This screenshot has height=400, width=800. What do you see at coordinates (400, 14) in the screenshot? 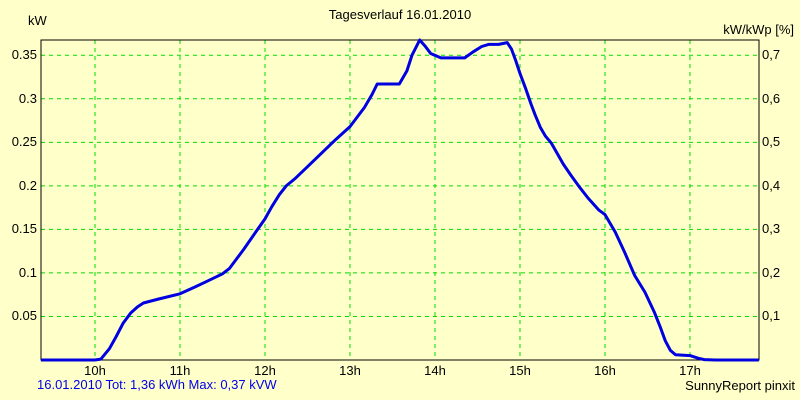
I see `chart-title: Tagesverlauf 16.01.2010` at bounding box center [400, 14].